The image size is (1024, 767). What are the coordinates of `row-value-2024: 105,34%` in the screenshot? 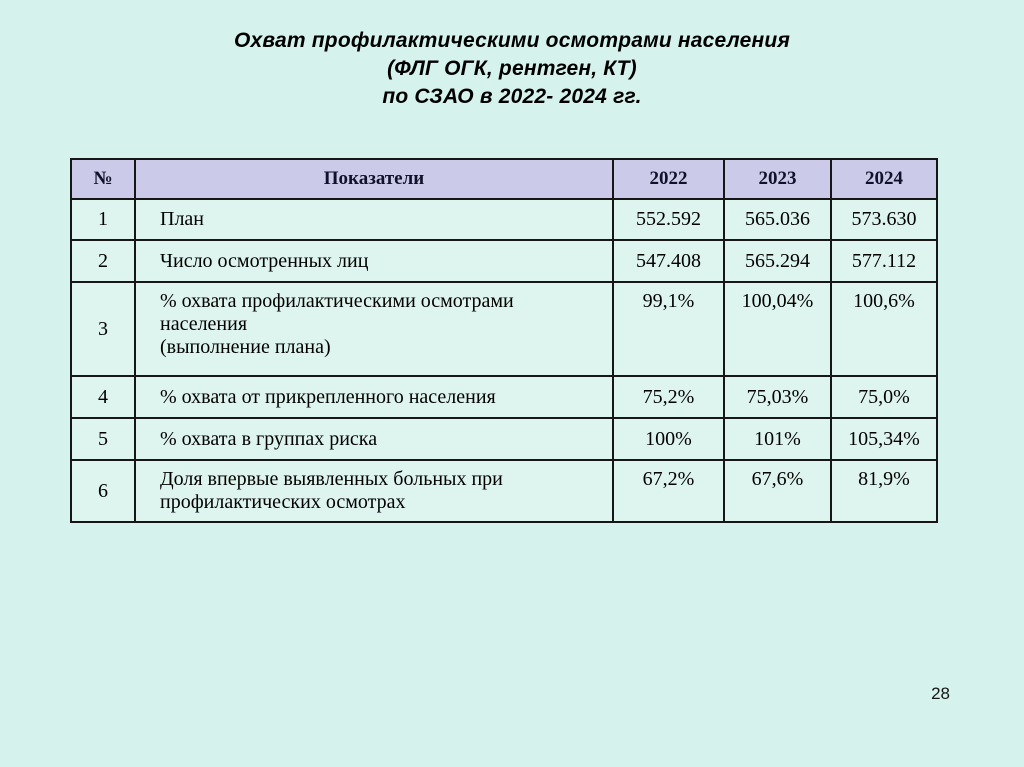 It's located at (884, 439).